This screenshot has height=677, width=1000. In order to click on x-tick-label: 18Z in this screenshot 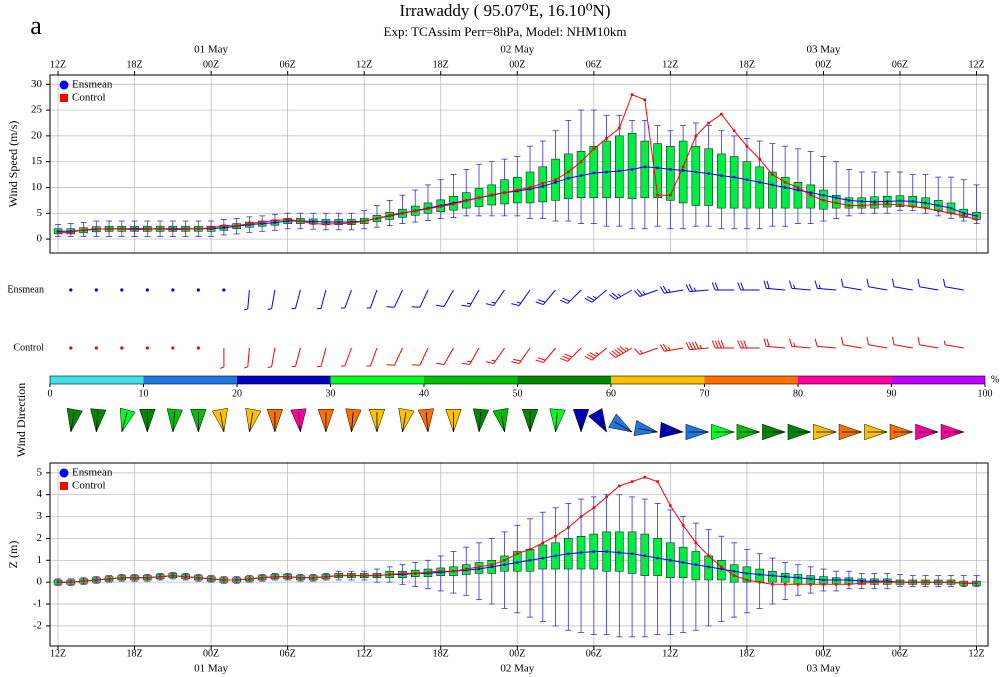, I will do `click(135, 653)`.